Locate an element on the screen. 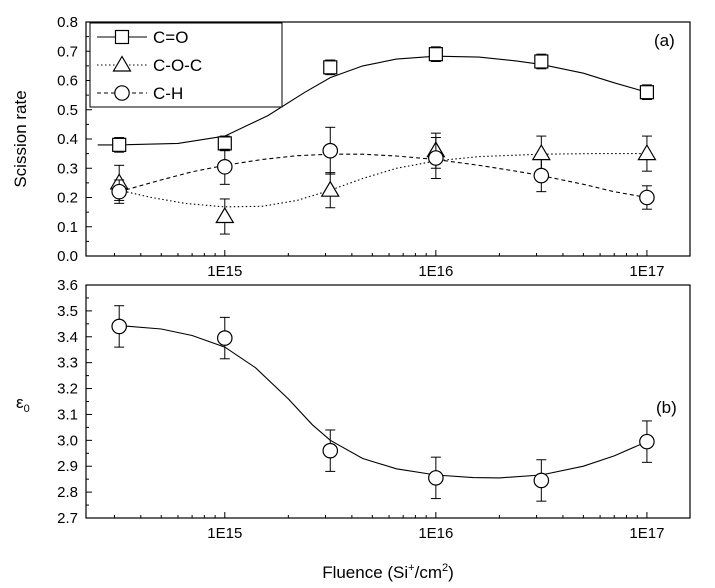 The image size is (715, 588). legend-marker-triangle is located at coordinates (122, 63).